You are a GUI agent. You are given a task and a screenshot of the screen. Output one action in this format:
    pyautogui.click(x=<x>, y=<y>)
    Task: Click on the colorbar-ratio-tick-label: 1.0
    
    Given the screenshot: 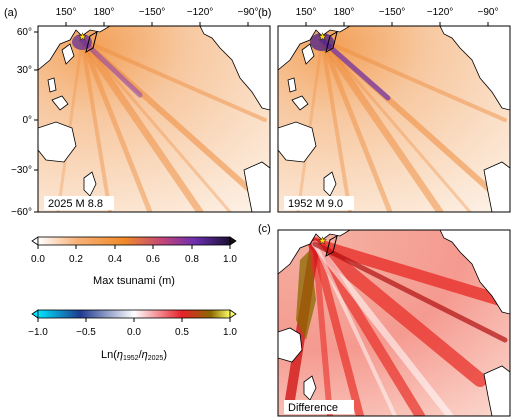 What is the action you would take?
    pyautogui.click(x=230, y=332)
    